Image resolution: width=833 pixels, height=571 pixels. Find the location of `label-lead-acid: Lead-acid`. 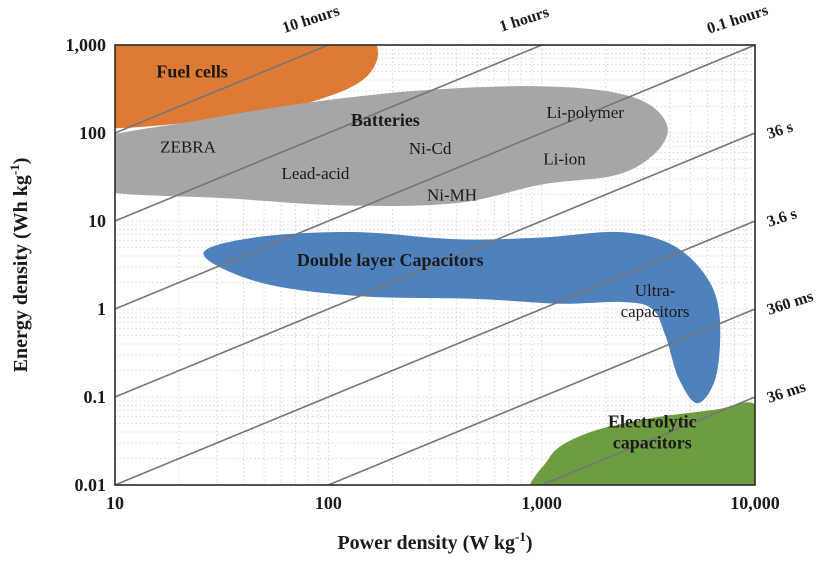

label-lead-acid: Lead-acid is located at coordinates (315, 173).